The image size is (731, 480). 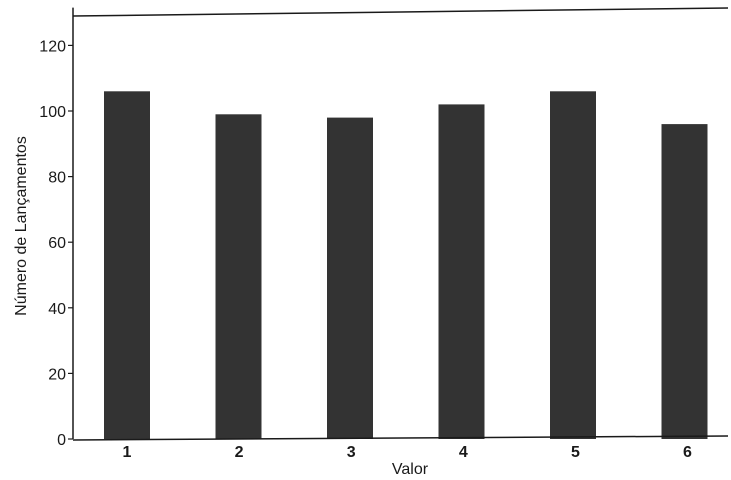 I want to click on plot-frame-top, so click(x=400, y=12).